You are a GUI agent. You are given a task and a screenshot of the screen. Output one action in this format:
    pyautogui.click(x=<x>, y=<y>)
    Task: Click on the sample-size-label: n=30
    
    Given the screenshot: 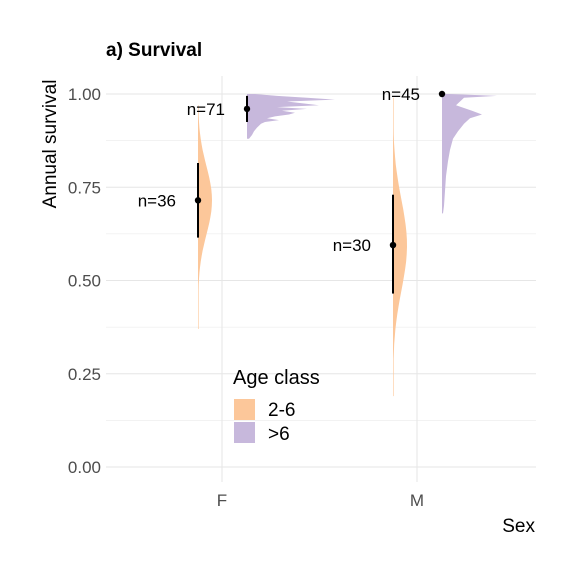 What is the action you would take?
    pyautogui.click(x=352, y=245)
    